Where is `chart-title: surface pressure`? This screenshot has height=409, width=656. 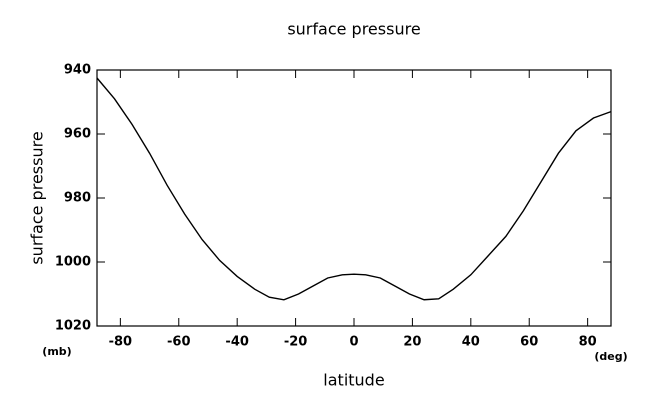 chart-title: surface pressure is located at coordinates (353, 29).